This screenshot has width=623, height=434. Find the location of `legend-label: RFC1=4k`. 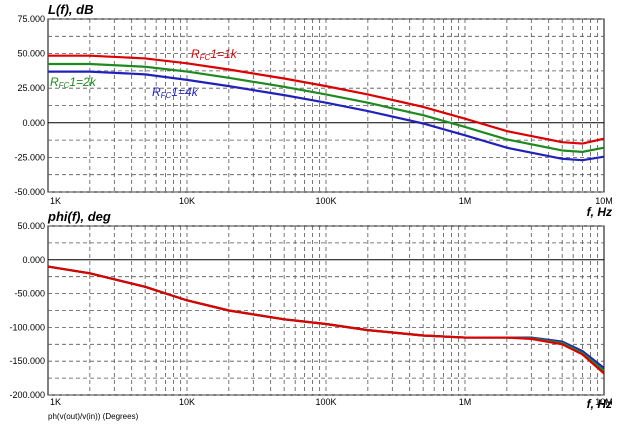

legend-label: RFC1=4k is located at coordinates (175, 92).